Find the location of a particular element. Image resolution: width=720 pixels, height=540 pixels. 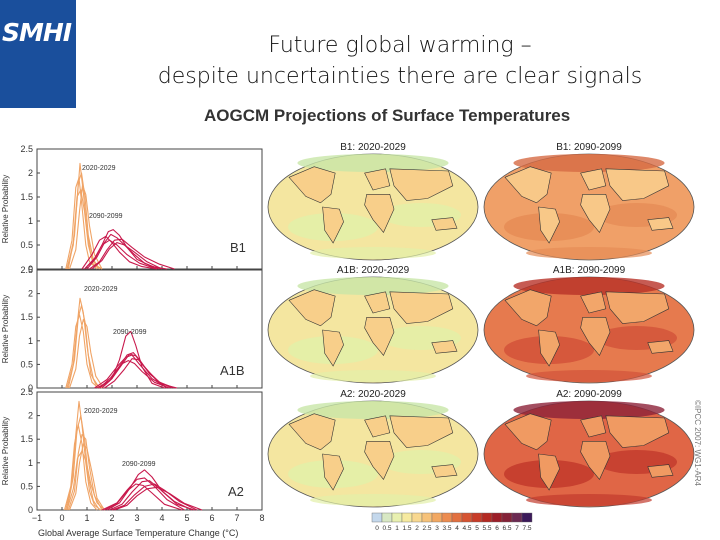

x-tick-label: 8 is located at coordinates (261, 518).